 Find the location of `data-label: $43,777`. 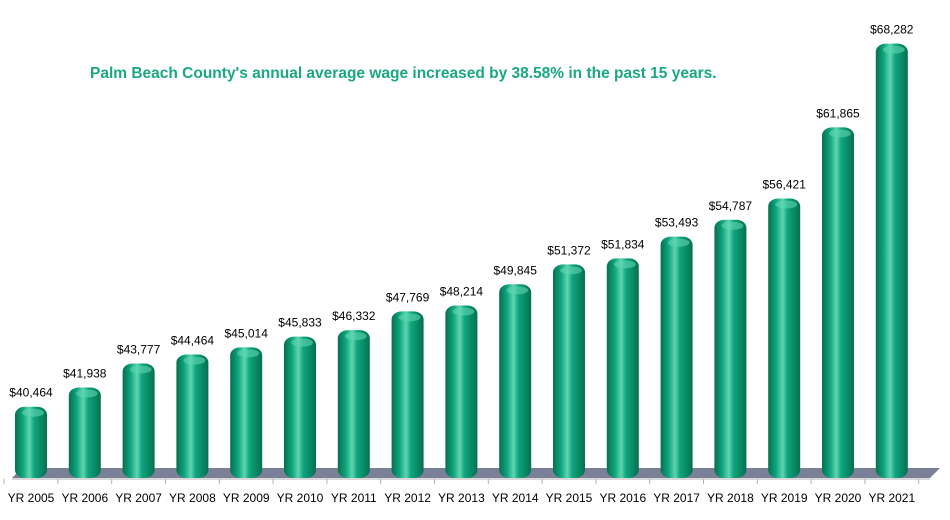

data-label: $43,777 is located at coordinates (139, 349).